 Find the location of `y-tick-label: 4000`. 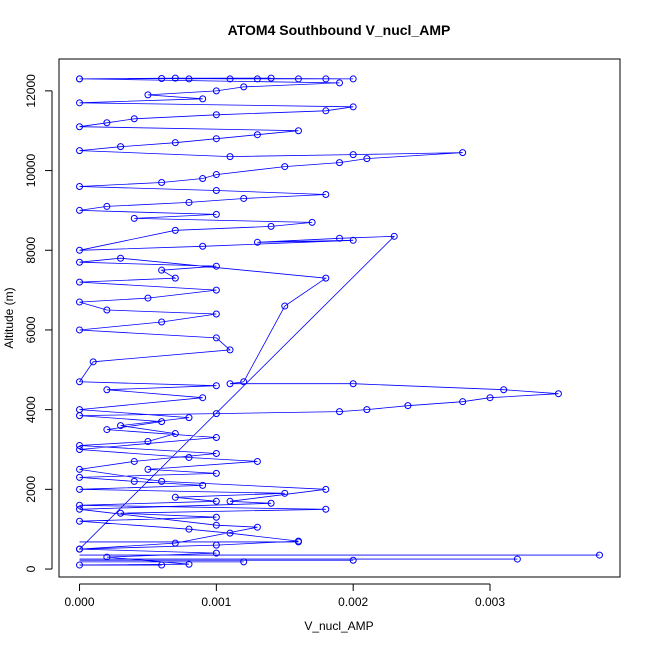

y-tick-label: 4000 is located at coordinates (31, 409).